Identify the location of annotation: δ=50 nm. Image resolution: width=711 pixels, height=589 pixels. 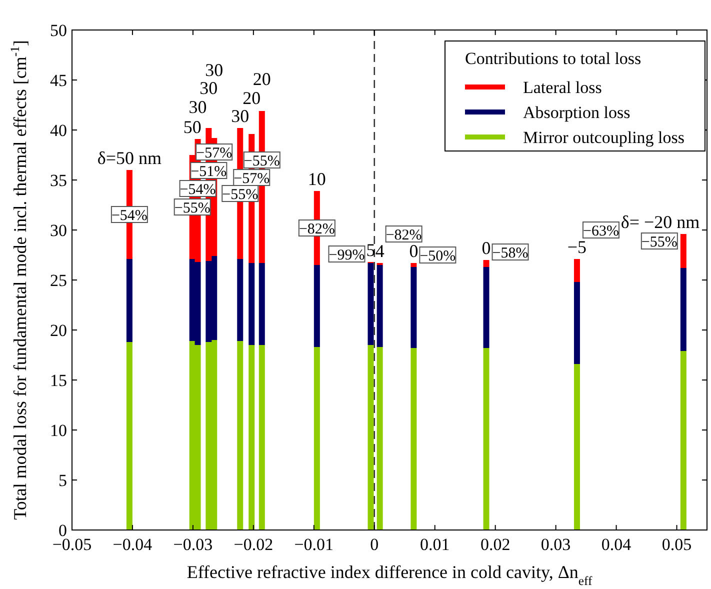
(129, 158).